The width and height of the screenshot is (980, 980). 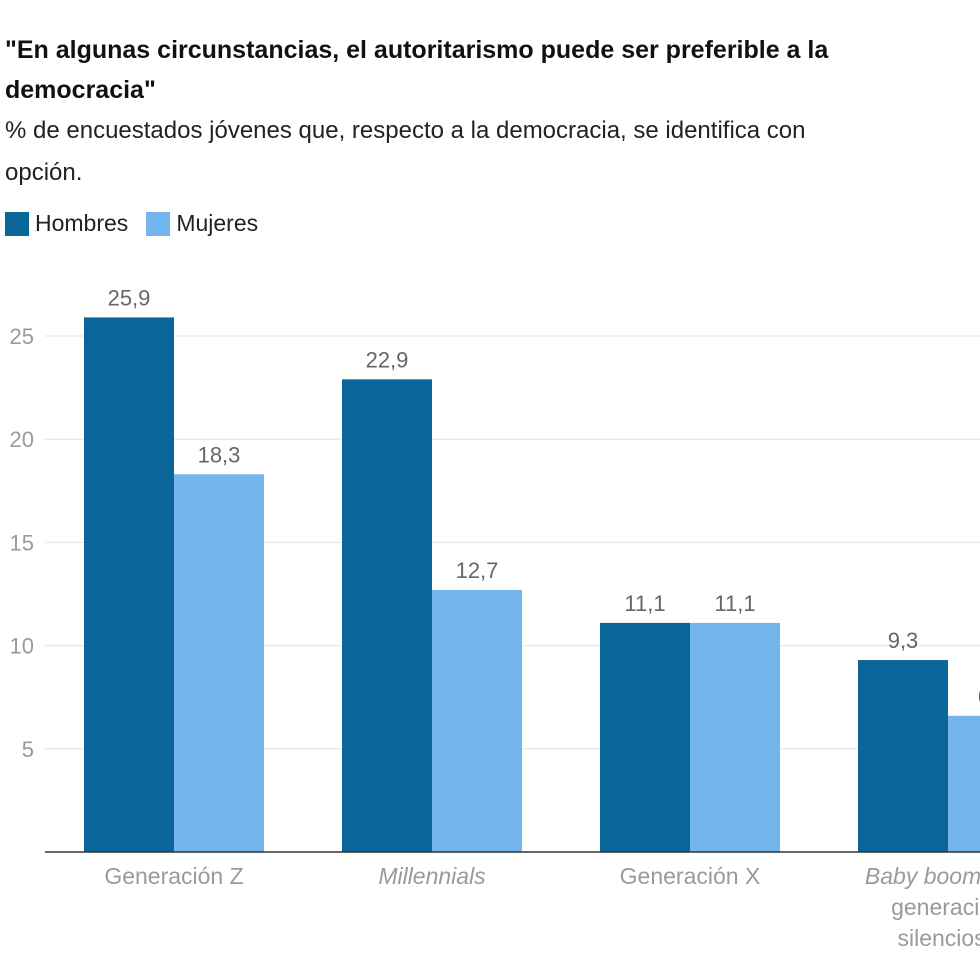 I want to click on data-label: 25,9, so click(x=129, y=297).